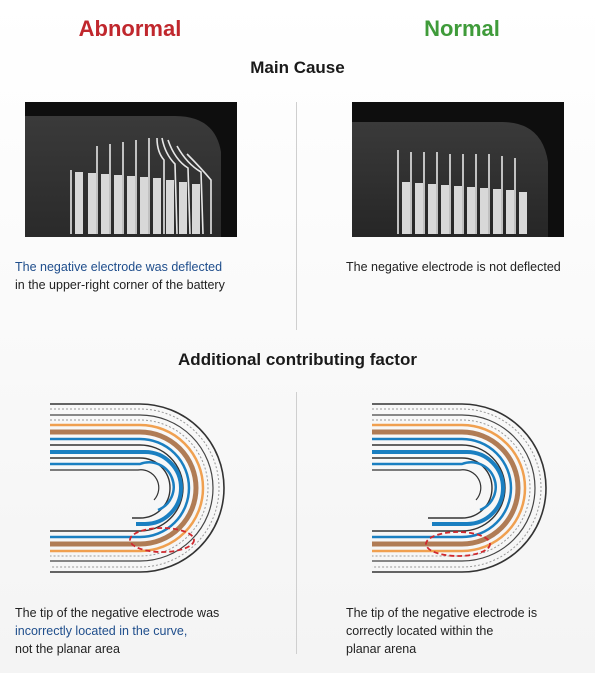 The image size is (595, 673). What do you see at coordinates (296, 523) in the screenshot?
I see `column-divider-bottom` at bounding box center [296, 523].